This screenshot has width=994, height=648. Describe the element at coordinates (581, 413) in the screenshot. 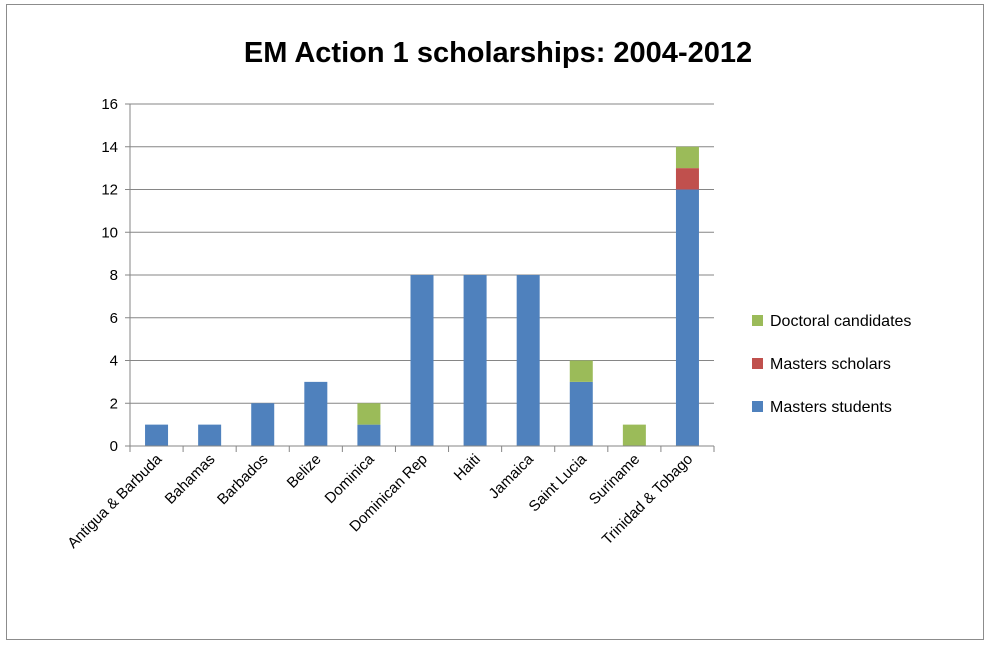

I see `bar-masters-students-saint-lucia` at that location.